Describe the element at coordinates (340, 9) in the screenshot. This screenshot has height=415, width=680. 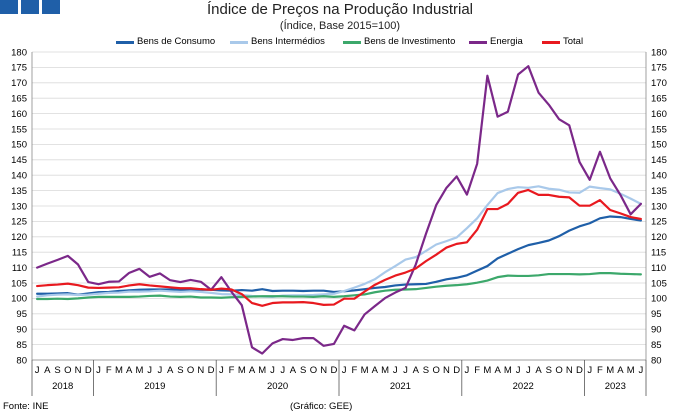
I see `chart-title: Índice de Preços na Produção Industrial` at that location.